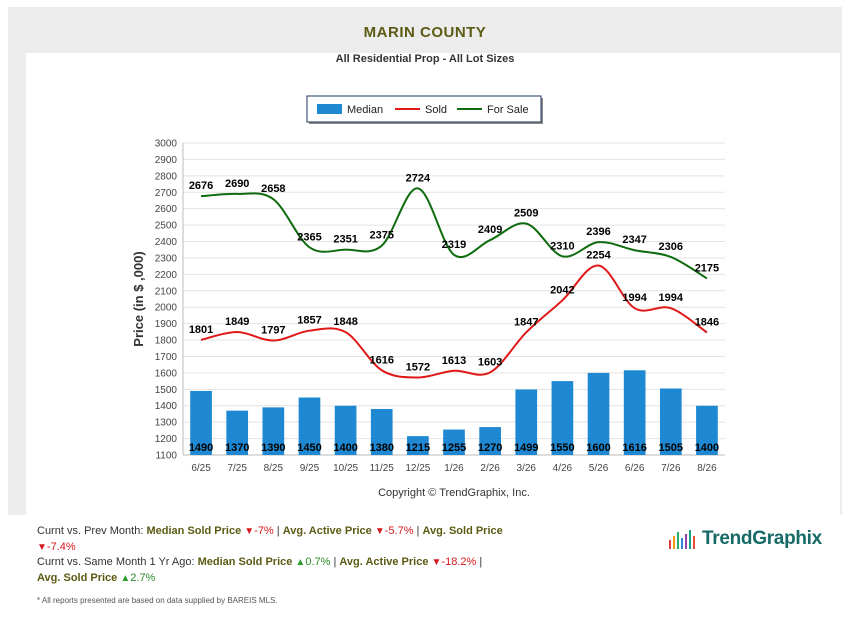  What do you see at coordinates (273, 189) in the screenshot?
I see `for-sale-value-label: 2658` at bounding box center [273, 189].